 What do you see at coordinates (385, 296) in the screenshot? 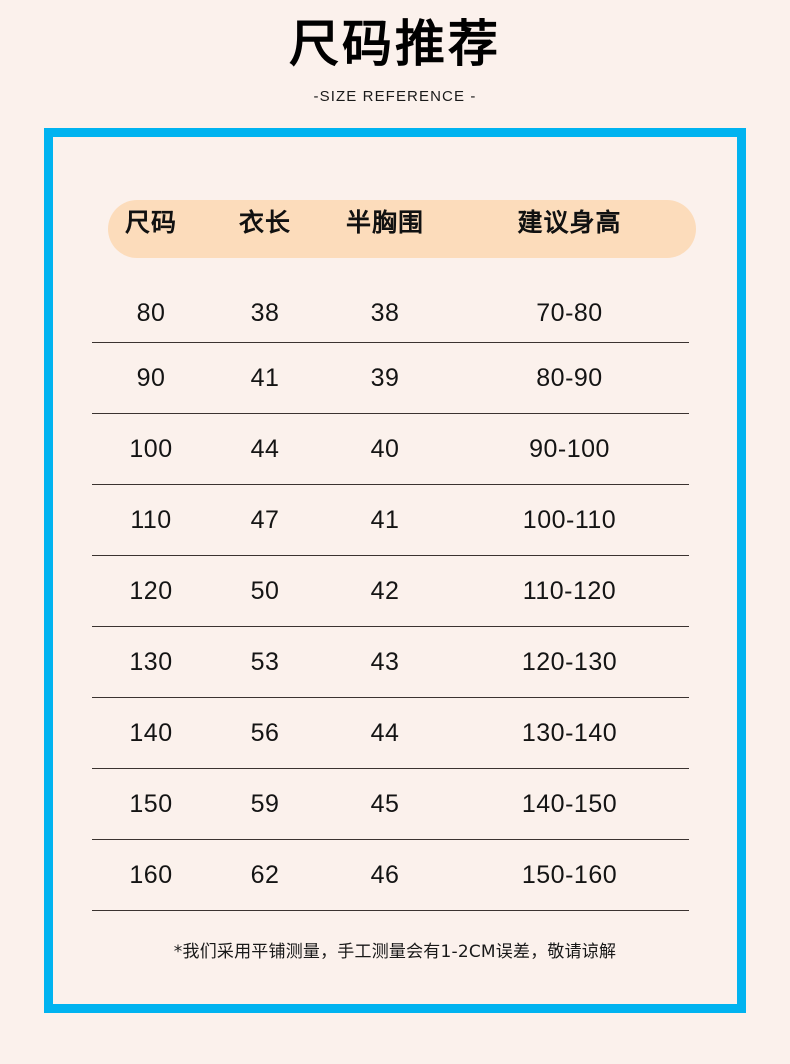
I see `cell-half-bust: 38` at bounding box center [385, 296].